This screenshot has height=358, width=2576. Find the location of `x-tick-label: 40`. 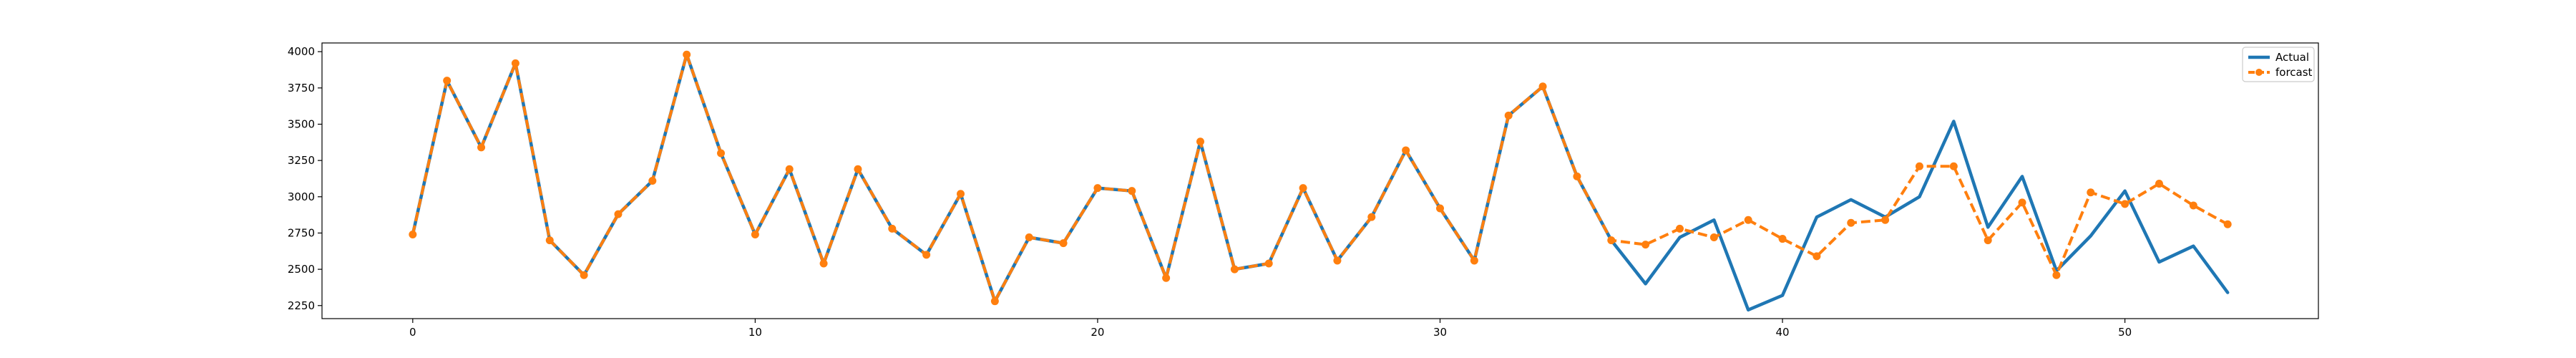

x-tick-label: 40 is located at coordinates (1783, 332).